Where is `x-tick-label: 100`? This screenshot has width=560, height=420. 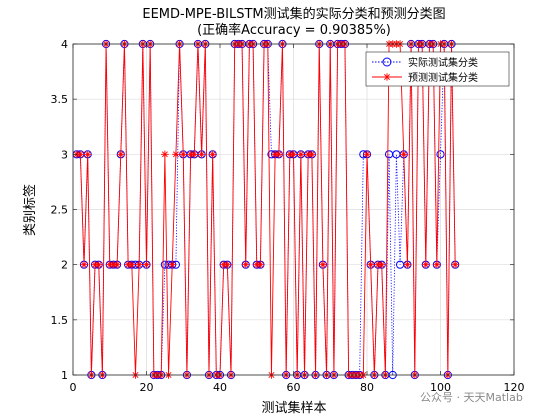 x-tick-label: 100 is located at coordinates (440, 387).